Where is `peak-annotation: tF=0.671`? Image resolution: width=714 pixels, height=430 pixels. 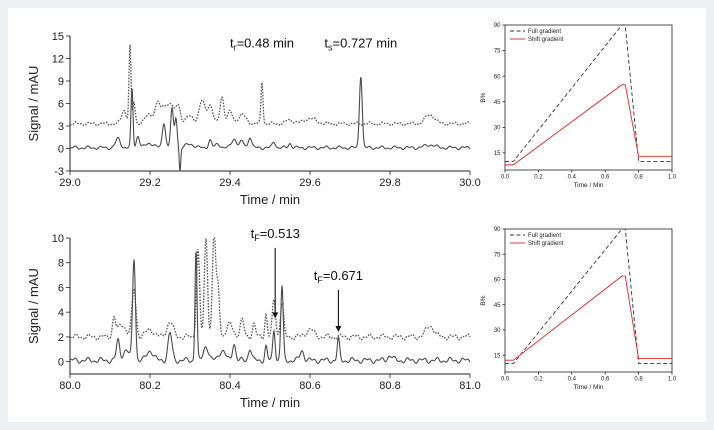
peak-annotation: tF=0.671 is located at coordinates (338, 276).